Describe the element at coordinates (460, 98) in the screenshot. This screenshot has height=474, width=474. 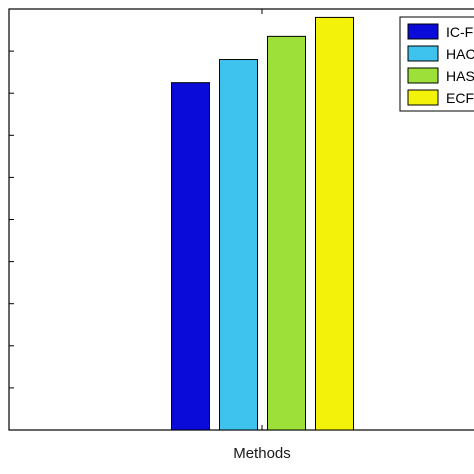
I see `legend-label-ecf: ECF` at that location.